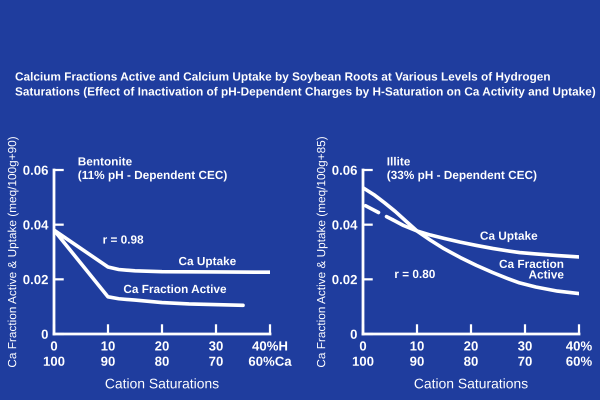  Describe the element at coordinates (270, 361) in the screenshot. I see `x2-tick-label: 60%Ca` at that location.